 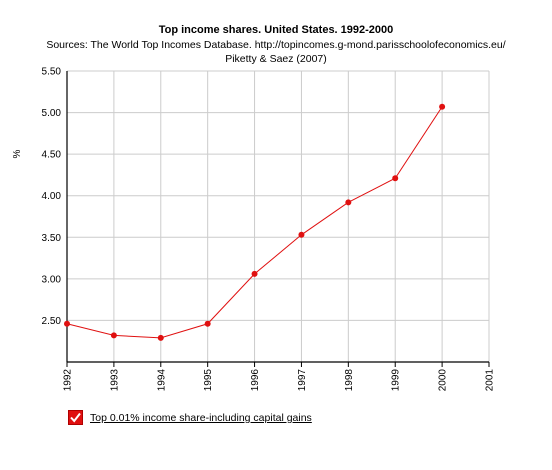 I want to click on y-tick-label: 4.00, so click(x=52, y=196).